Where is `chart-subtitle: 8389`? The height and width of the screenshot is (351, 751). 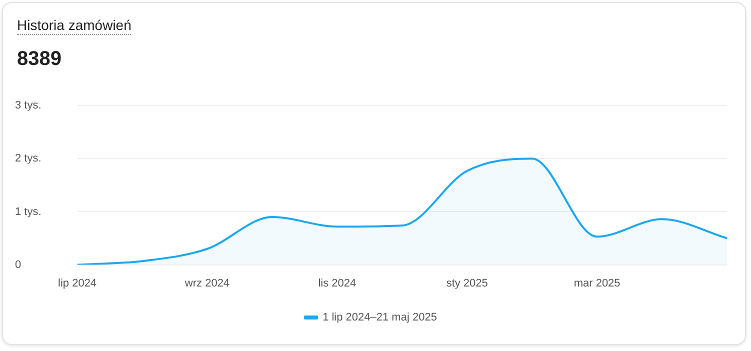
chart-subtitle: 8389 is located at coordinates (39, 59).